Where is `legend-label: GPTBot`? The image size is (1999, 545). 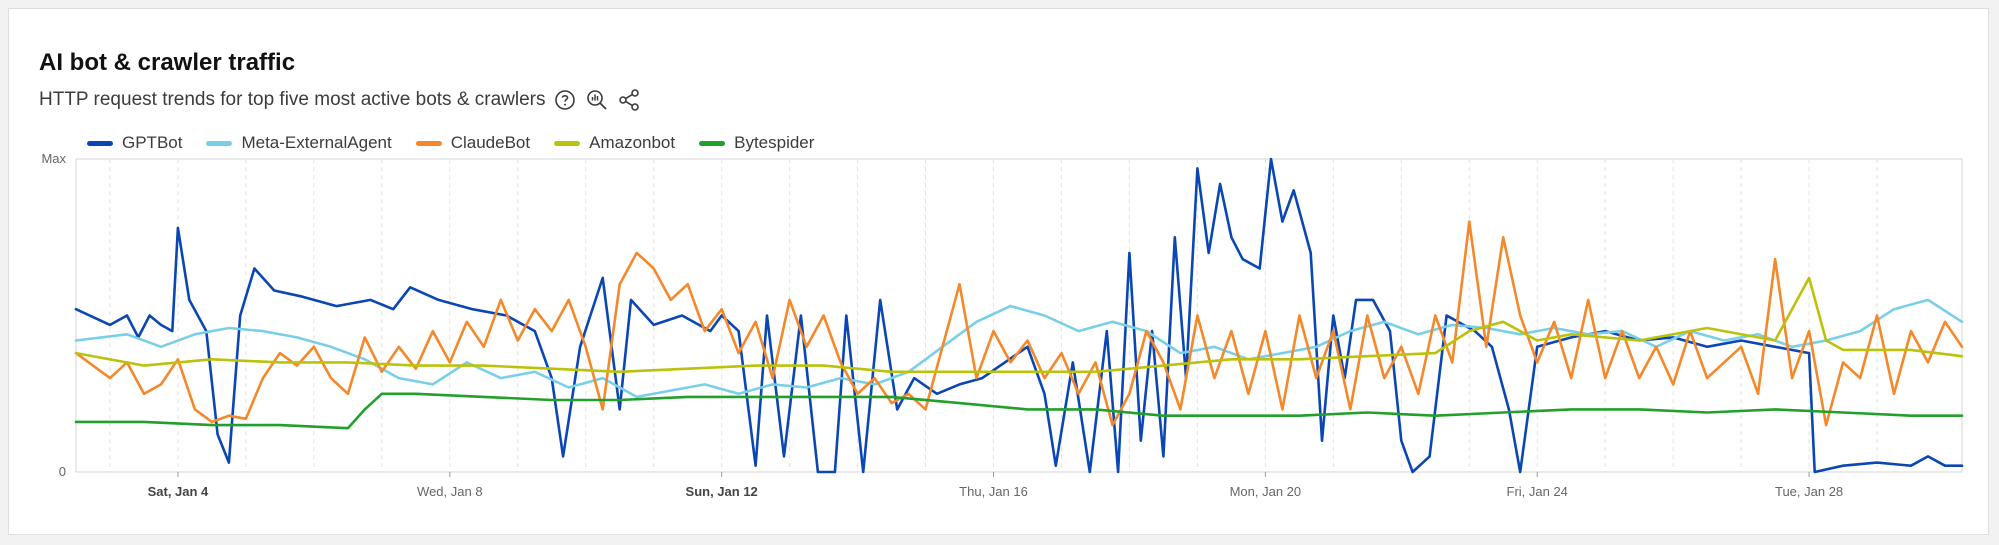 legend-label: GPTBot is located at coordinates (152, 142).